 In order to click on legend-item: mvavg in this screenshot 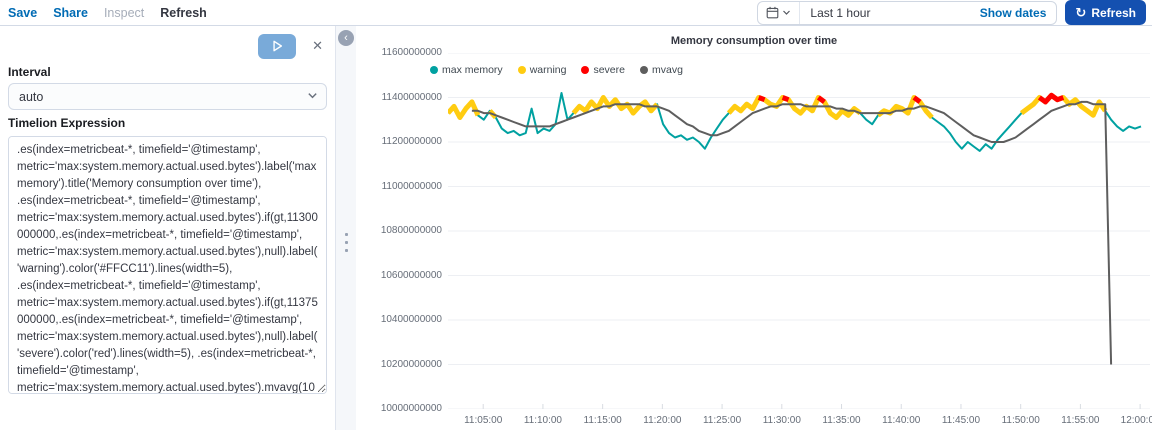, I will do `click(661, 70)`.